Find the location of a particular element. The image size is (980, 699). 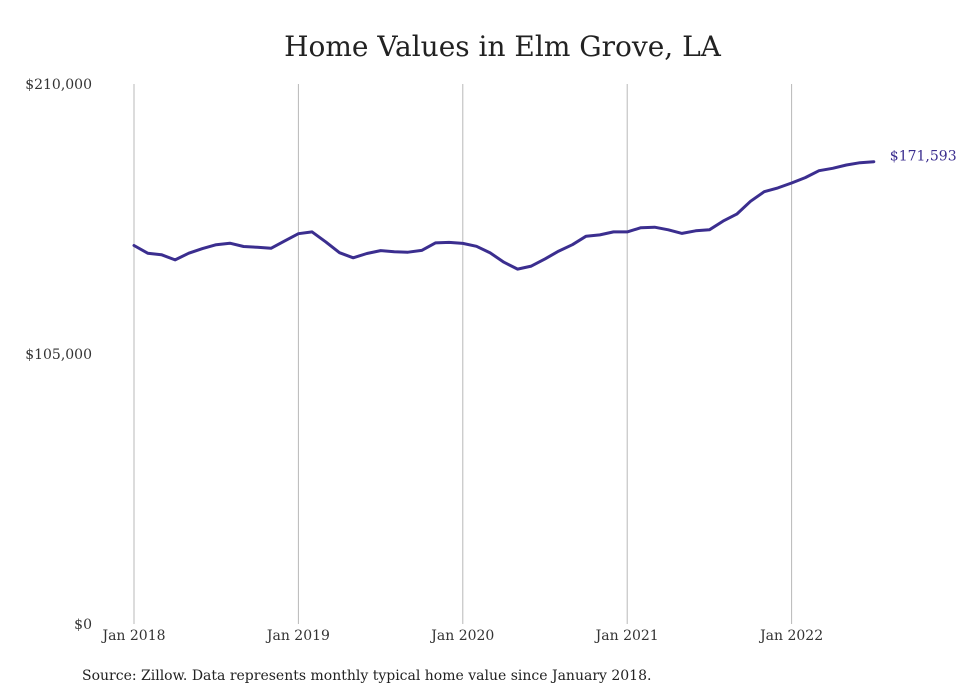

x-axis-ticks: Jan 2018 Jan 2019 Jan 2020 Jan 2021 Jan 2022 is located at coordinates (461, 636).